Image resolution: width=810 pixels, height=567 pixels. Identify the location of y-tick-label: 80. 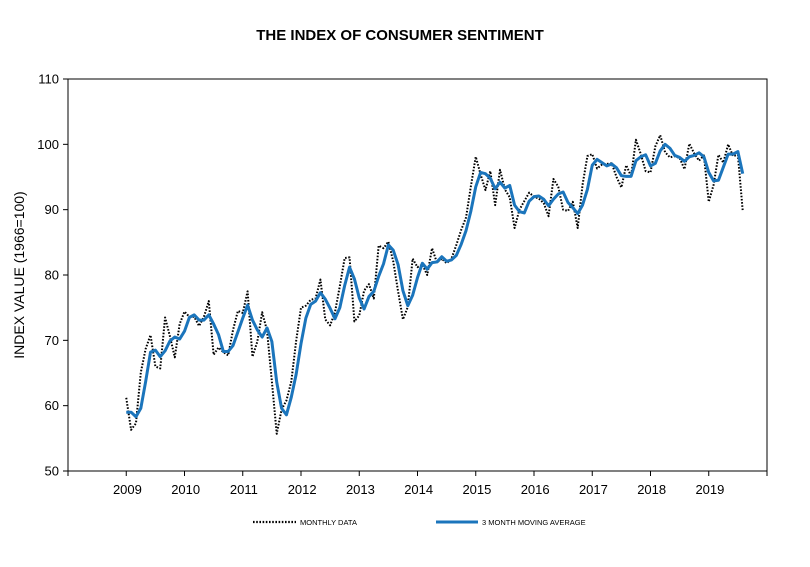
(52, 275).